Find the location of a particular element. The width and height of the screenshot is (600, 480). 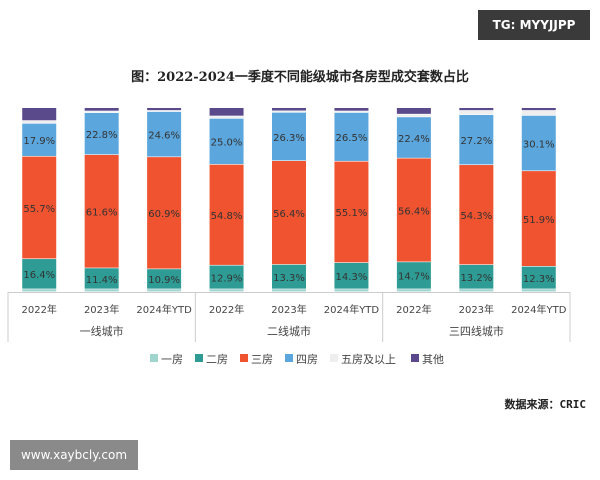

group-label: 三四线城市 is located at coordinates (476, 331).